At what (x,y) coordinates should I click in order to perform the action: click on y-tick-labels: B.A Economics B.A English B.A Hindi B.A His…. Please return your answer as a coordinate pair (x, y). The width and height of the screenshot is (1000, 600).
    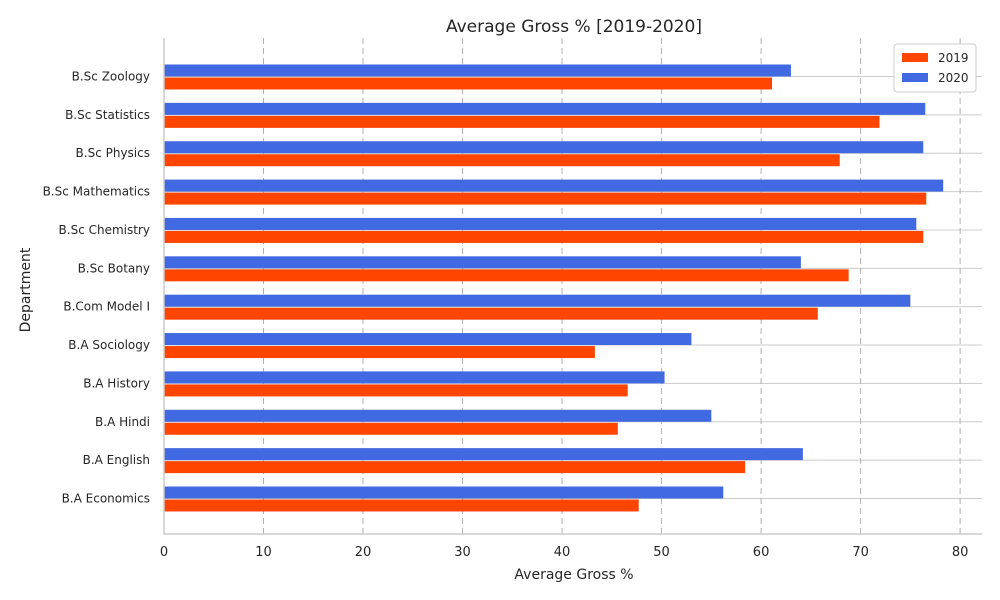
    Looking at the image, I should click on (96, 288).